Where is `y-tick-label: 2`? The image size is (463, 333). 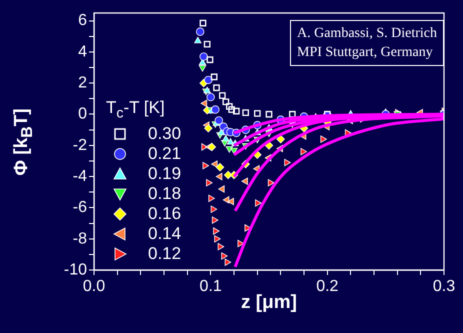 y-tick-label: 2 is located at coordinates (83, 83).